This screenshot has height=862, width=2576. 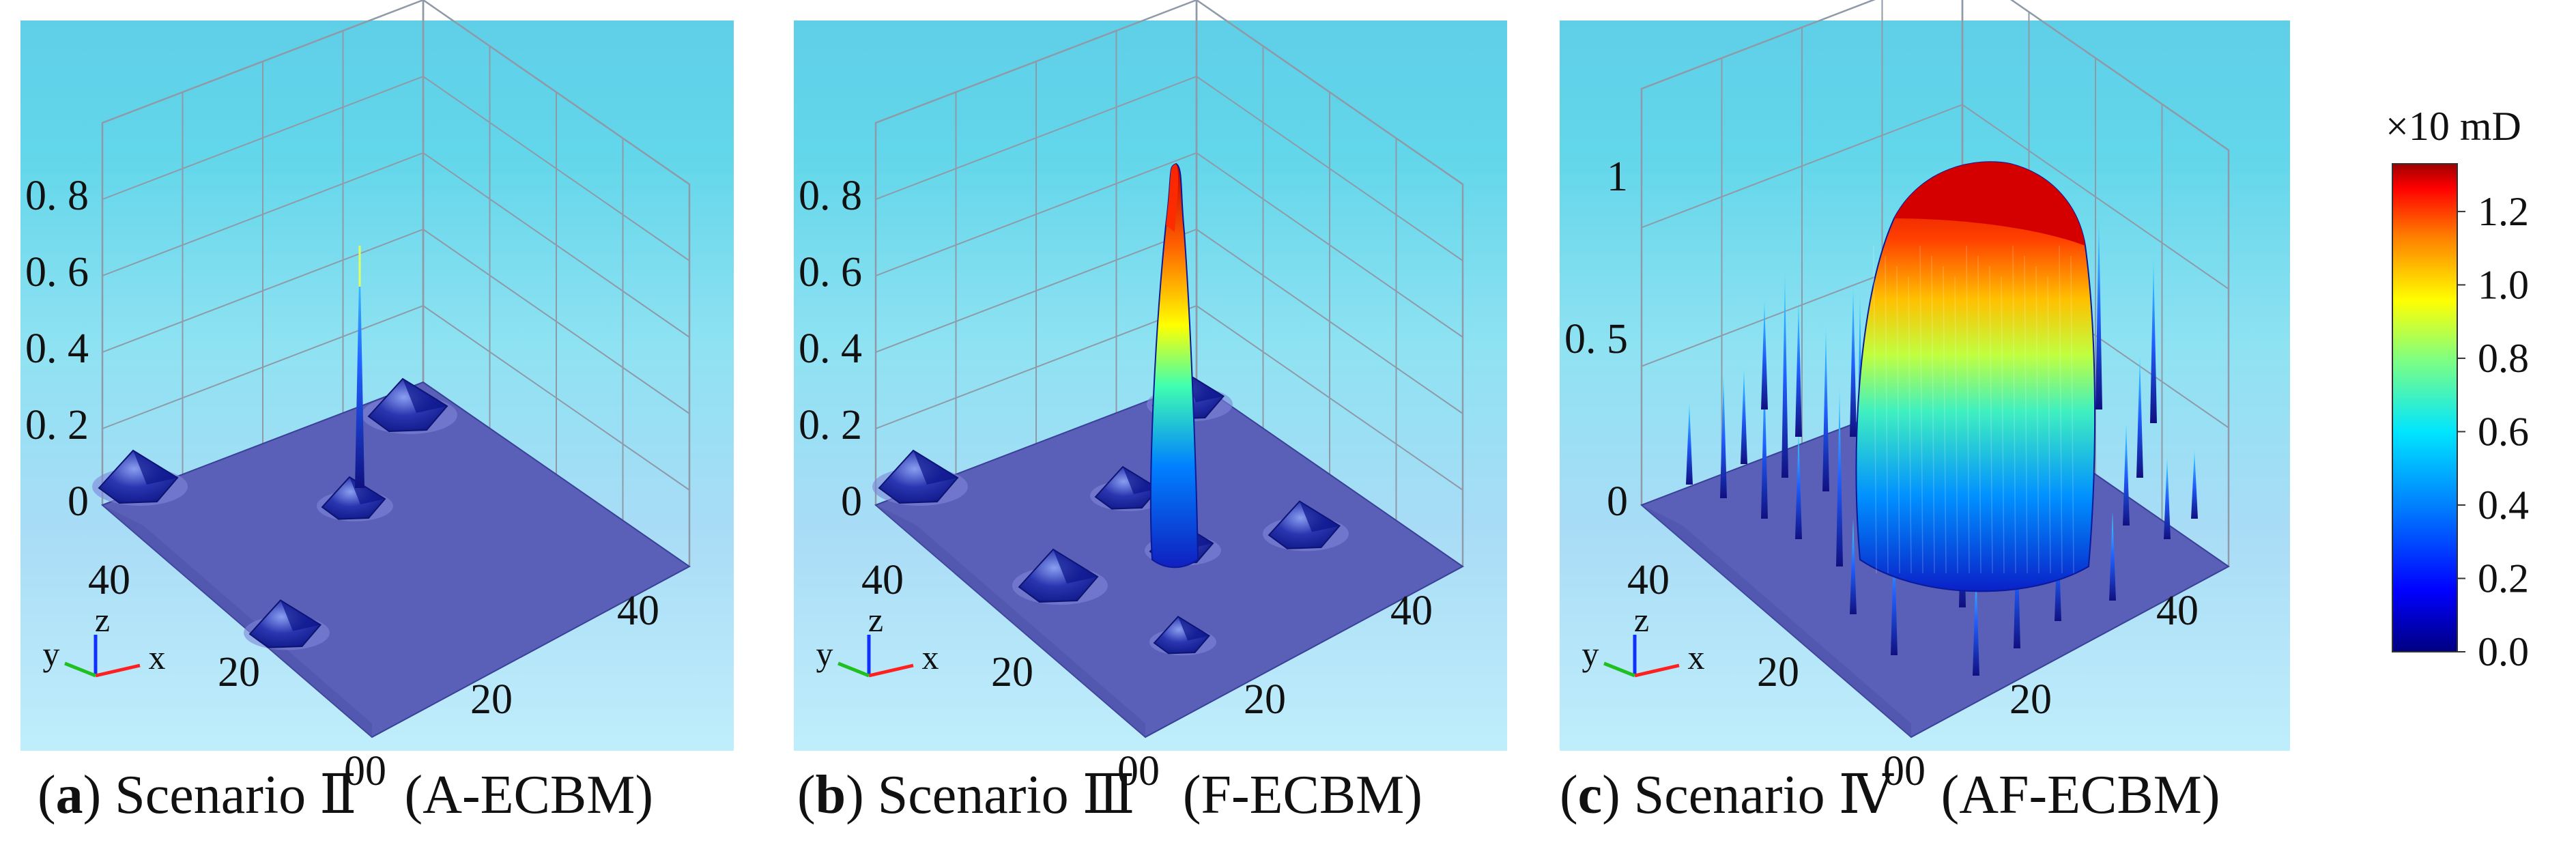 I want to click on caption-method: (A-ECBM), so click(x=528, y=795).